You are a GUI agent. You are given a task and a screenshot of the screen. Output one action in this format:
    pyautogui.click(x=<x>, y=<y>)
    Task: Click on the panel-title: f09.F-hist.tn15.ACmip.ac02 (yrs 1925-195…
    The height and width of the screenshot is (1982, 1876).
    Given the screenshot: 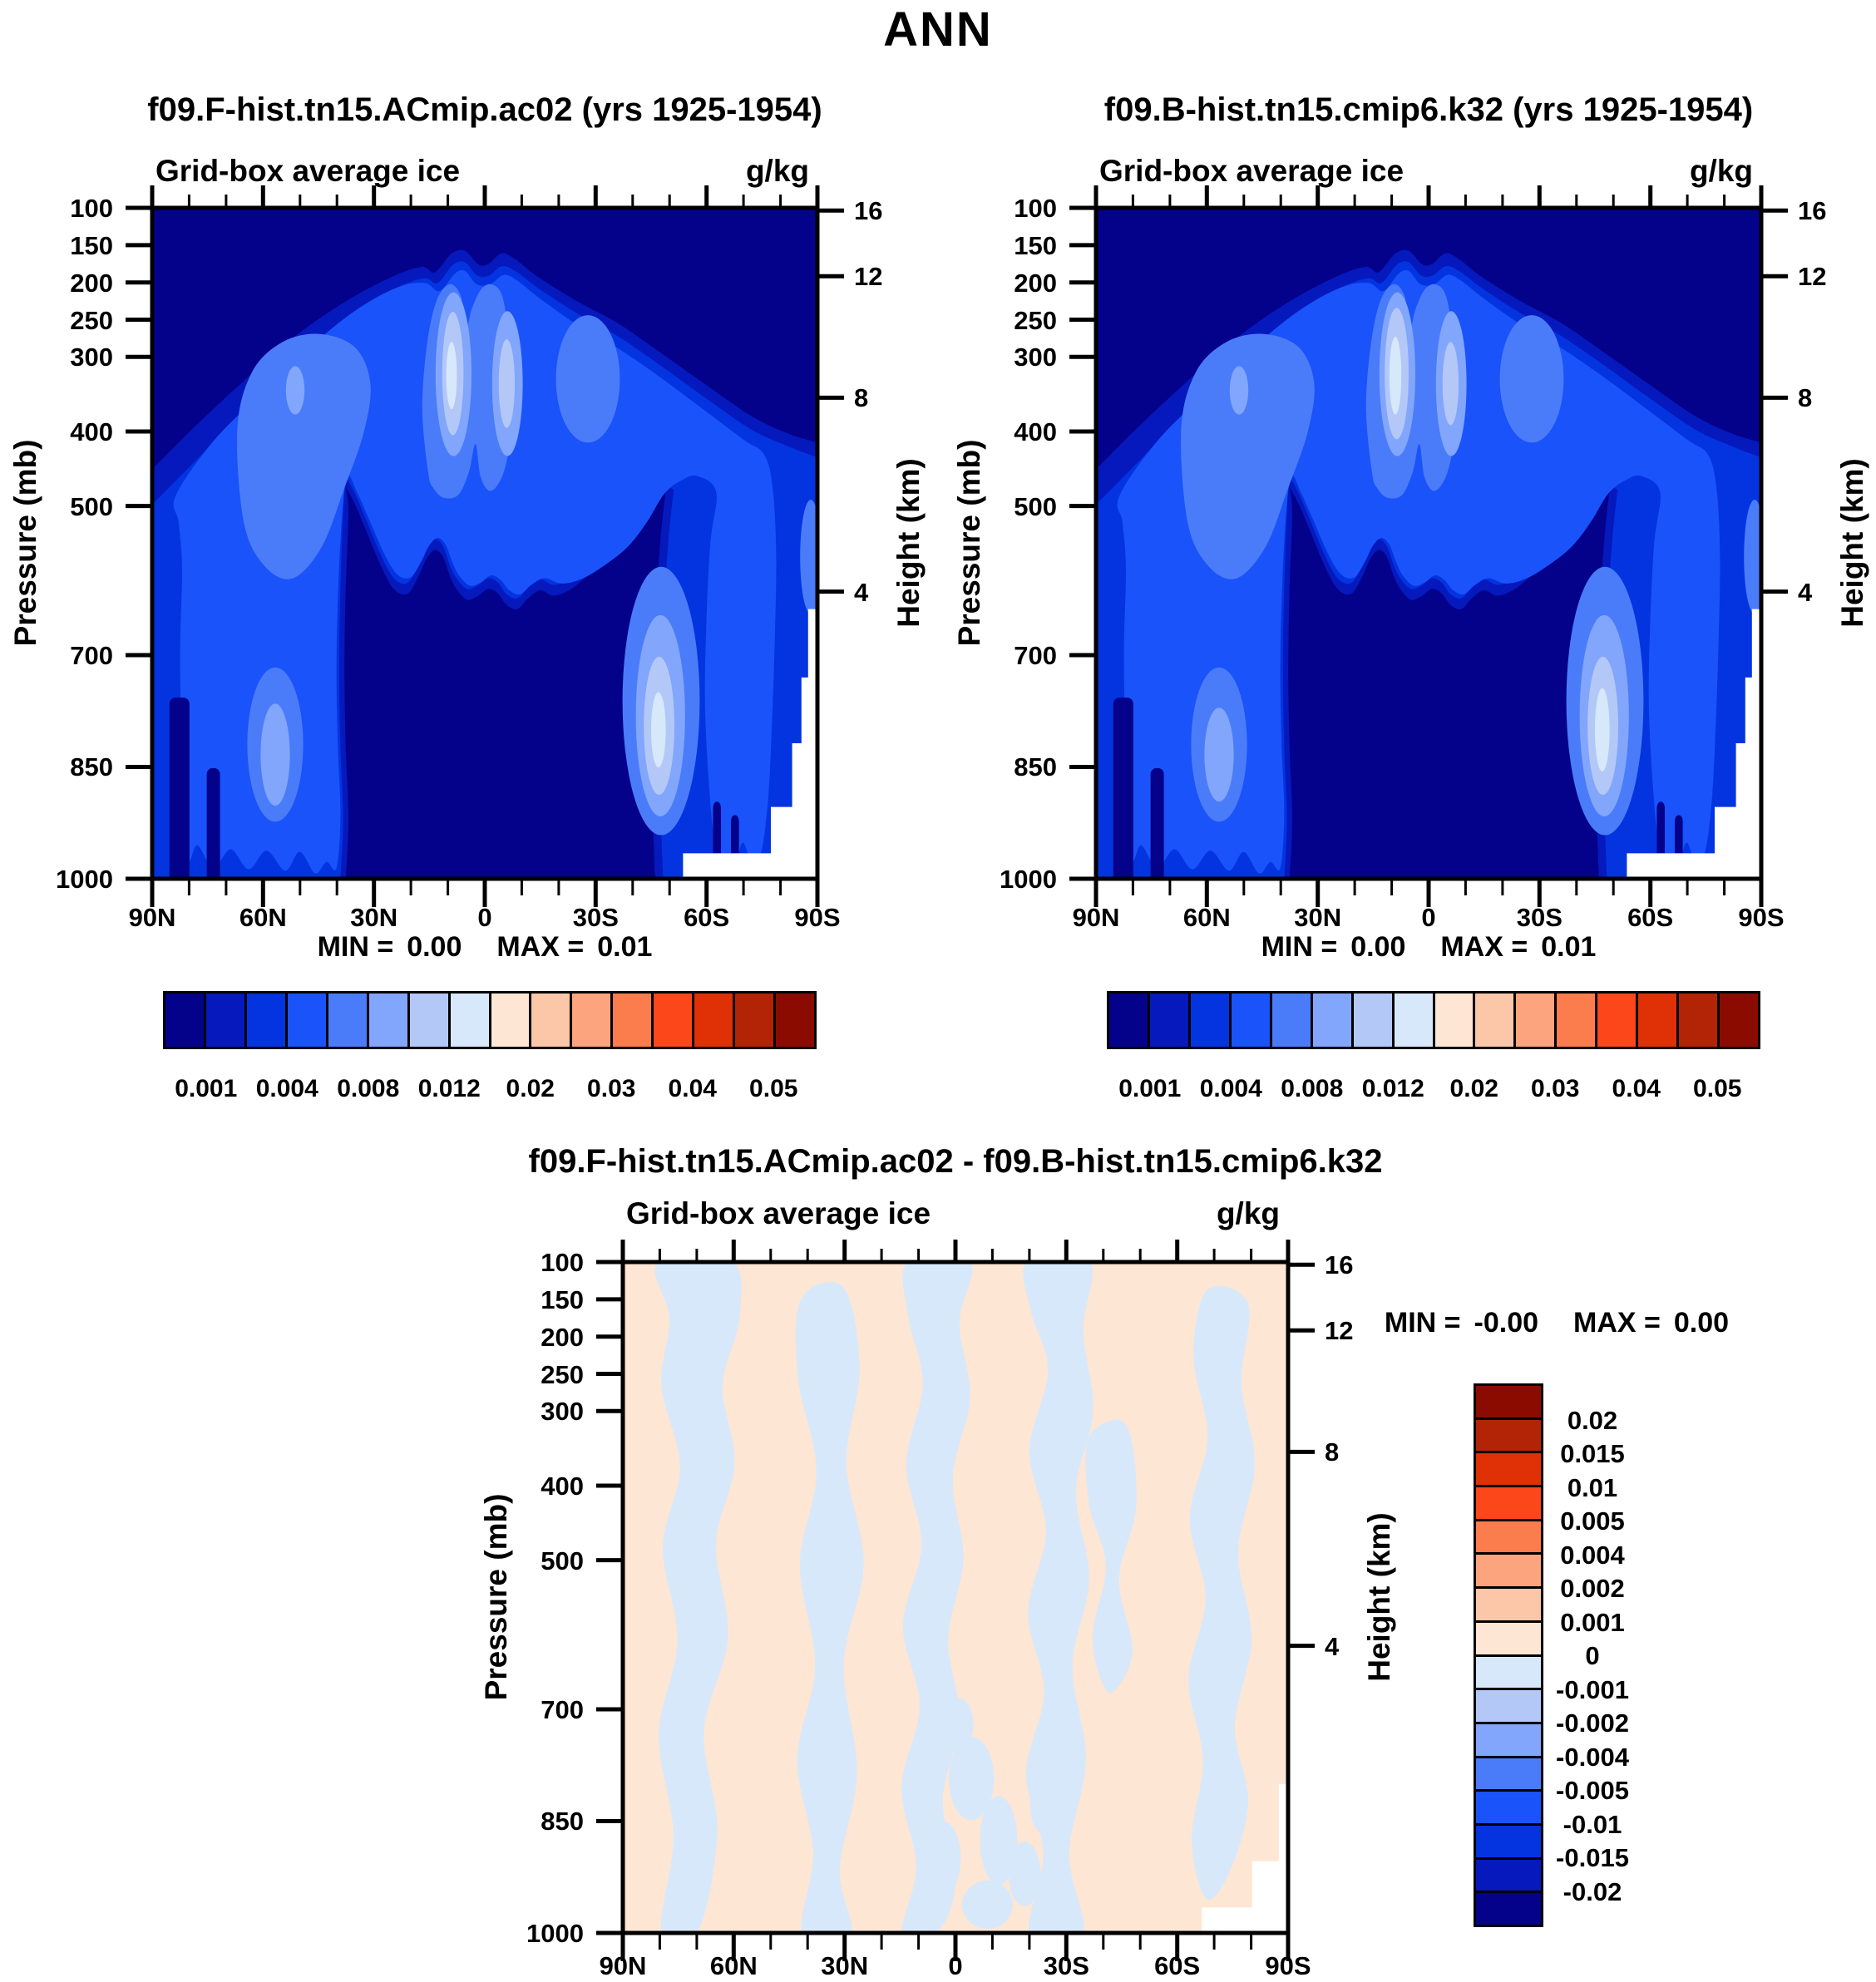 What is the action you would take?
    pyautogui.click(x=484, y=109)
    